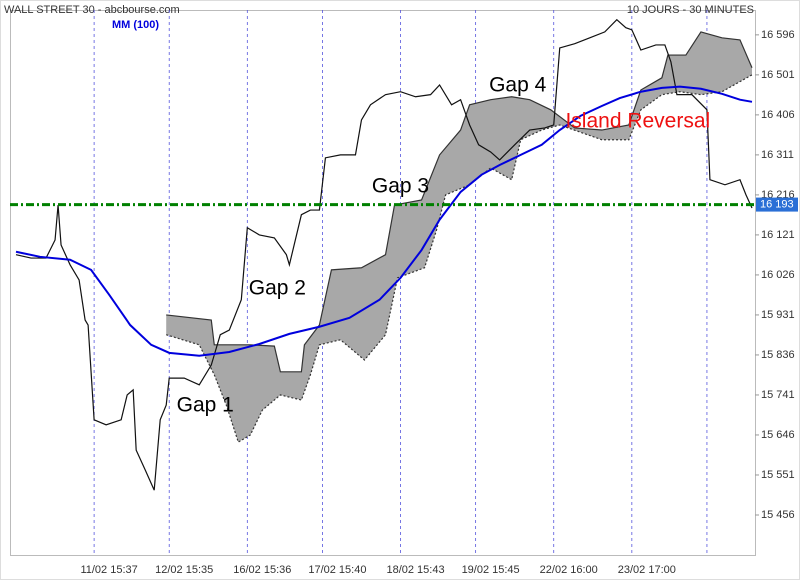 The width and height of the screenshot is (800, 580). What do you see at coordinates (778, 395) in the screenshot?
I see `y-tick-label: 15 741` at bounding box center [778, 395].